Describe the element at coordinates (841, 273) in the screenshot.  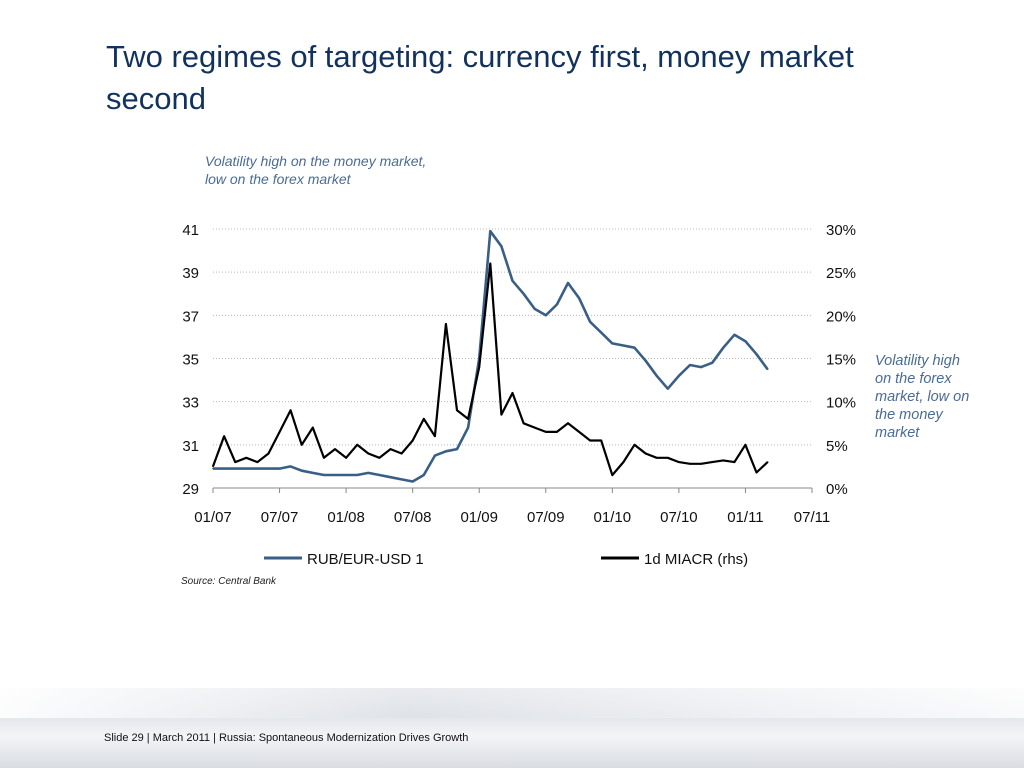
I see `y-right-tick-label: 25%` at that location.